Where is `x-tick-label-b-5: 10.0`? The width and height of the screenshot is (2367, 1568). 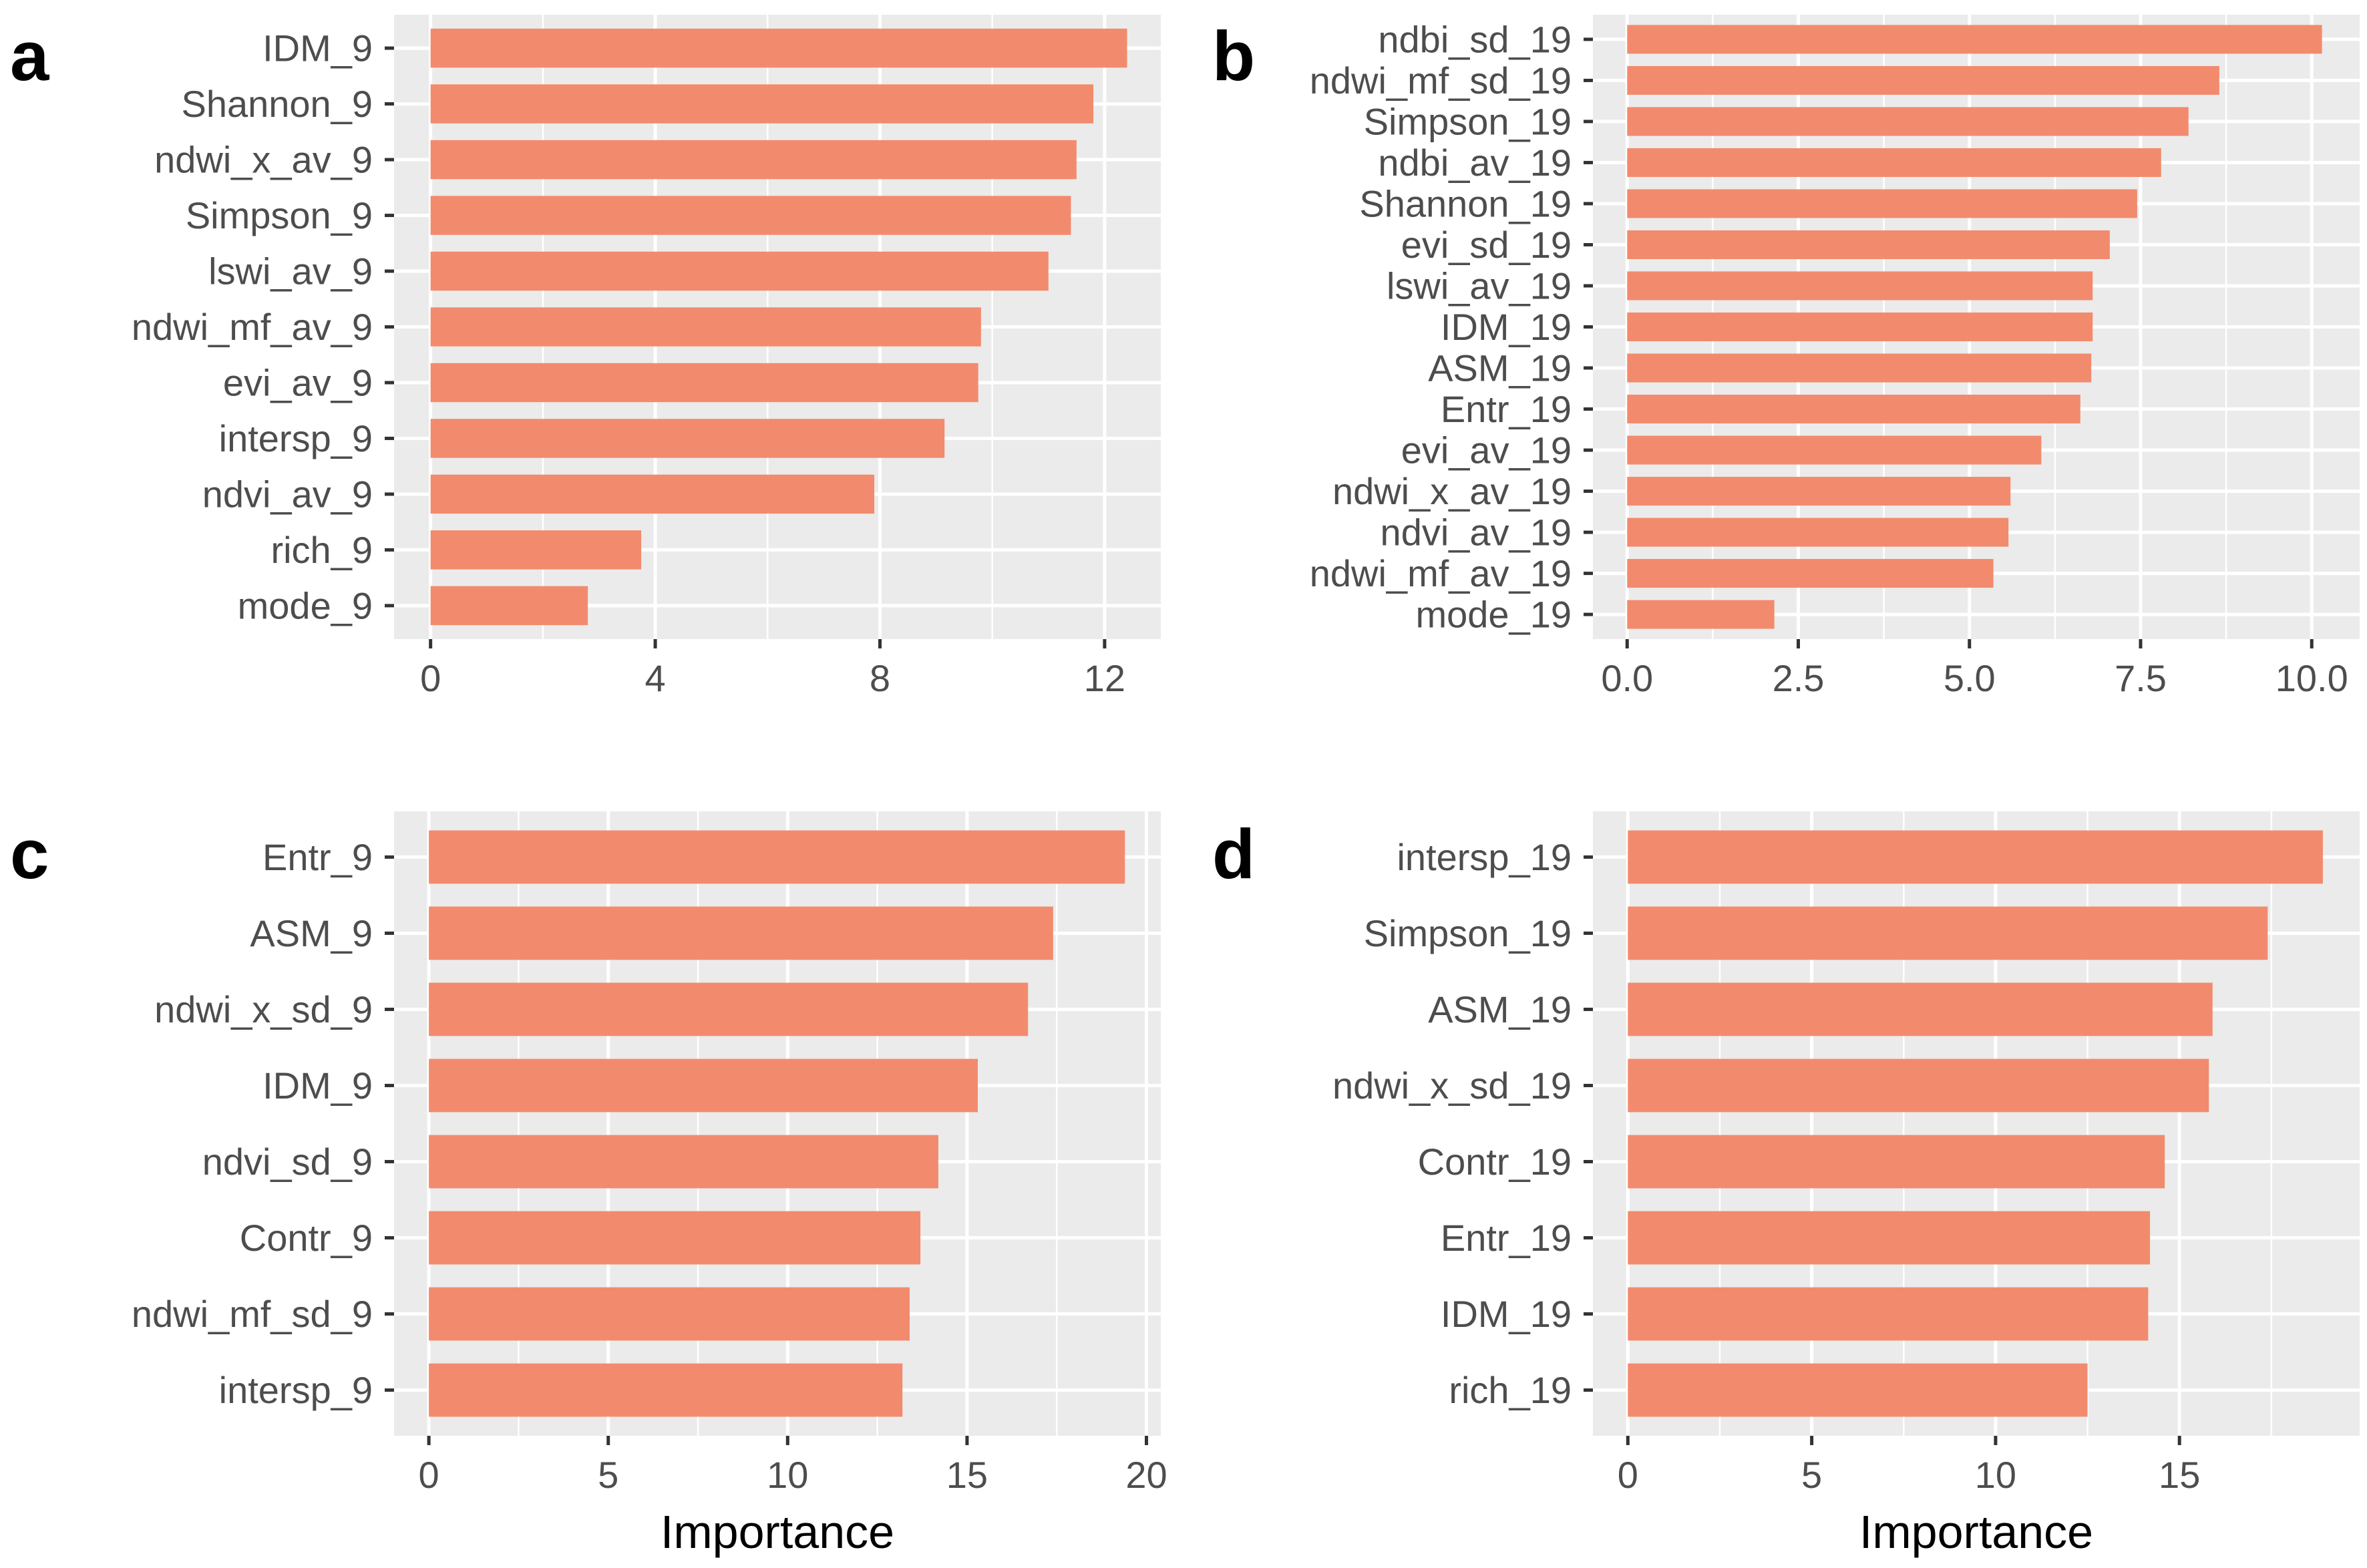
x-tick-label-b-5: 10.0 is located at coordinates (2311, 678).